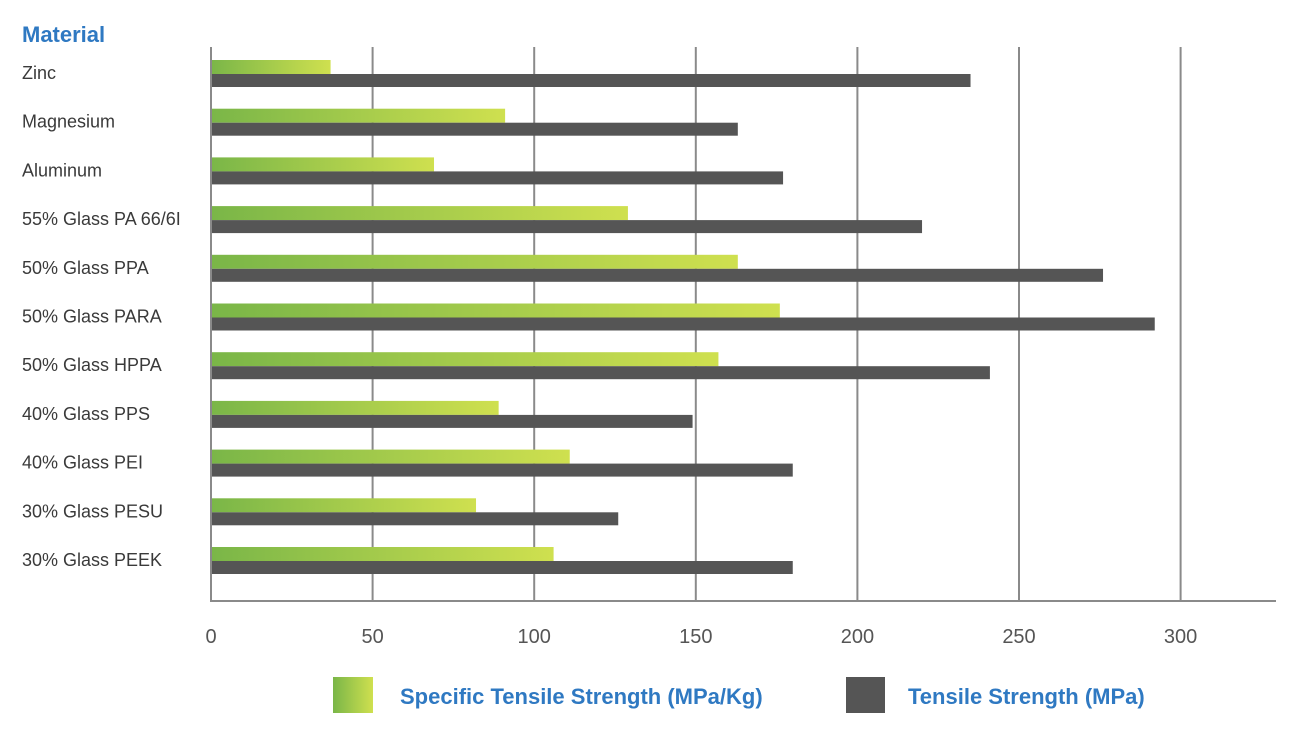  I want to click on category-label: 50% Glass HPPA, so click(92, 365).